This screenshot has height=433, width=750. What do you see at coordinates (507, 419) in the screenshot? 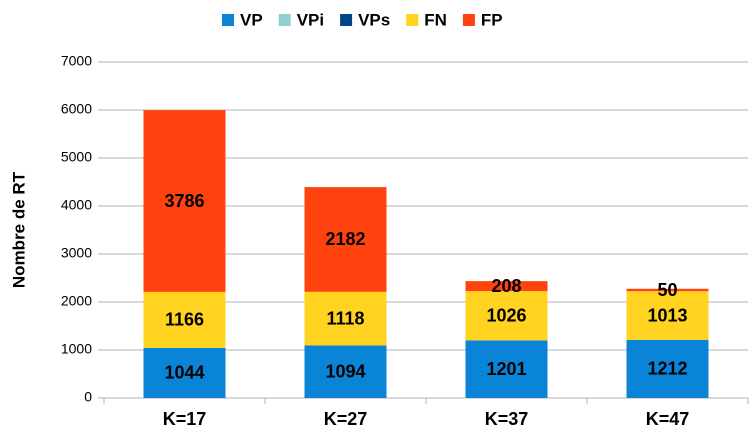
I see `x-tick-label: K=37` at bounding box center [507, 419].